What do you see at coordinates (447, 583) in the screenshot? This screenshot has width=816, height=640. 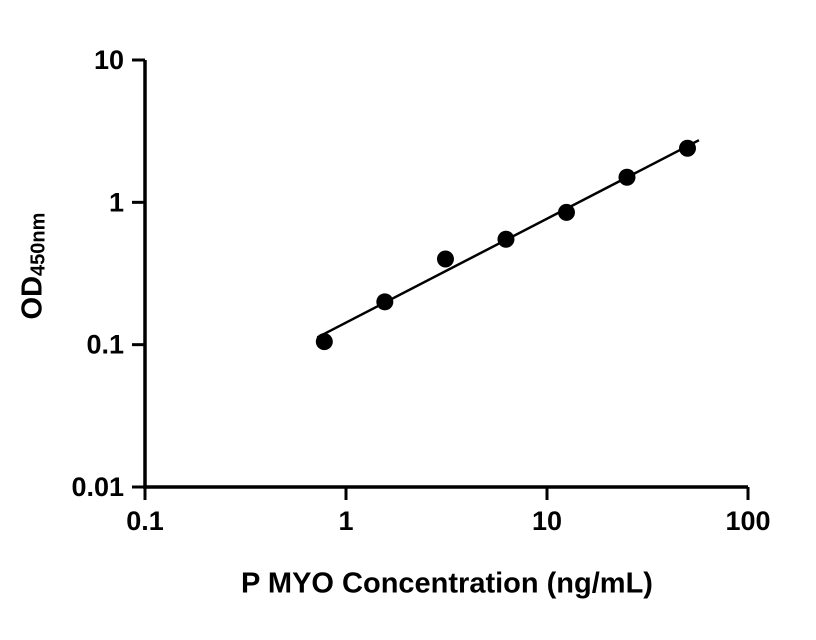 I see `x-axis-label: P MYO Concentration (ng/mL)` at bounding box center [447, 583].